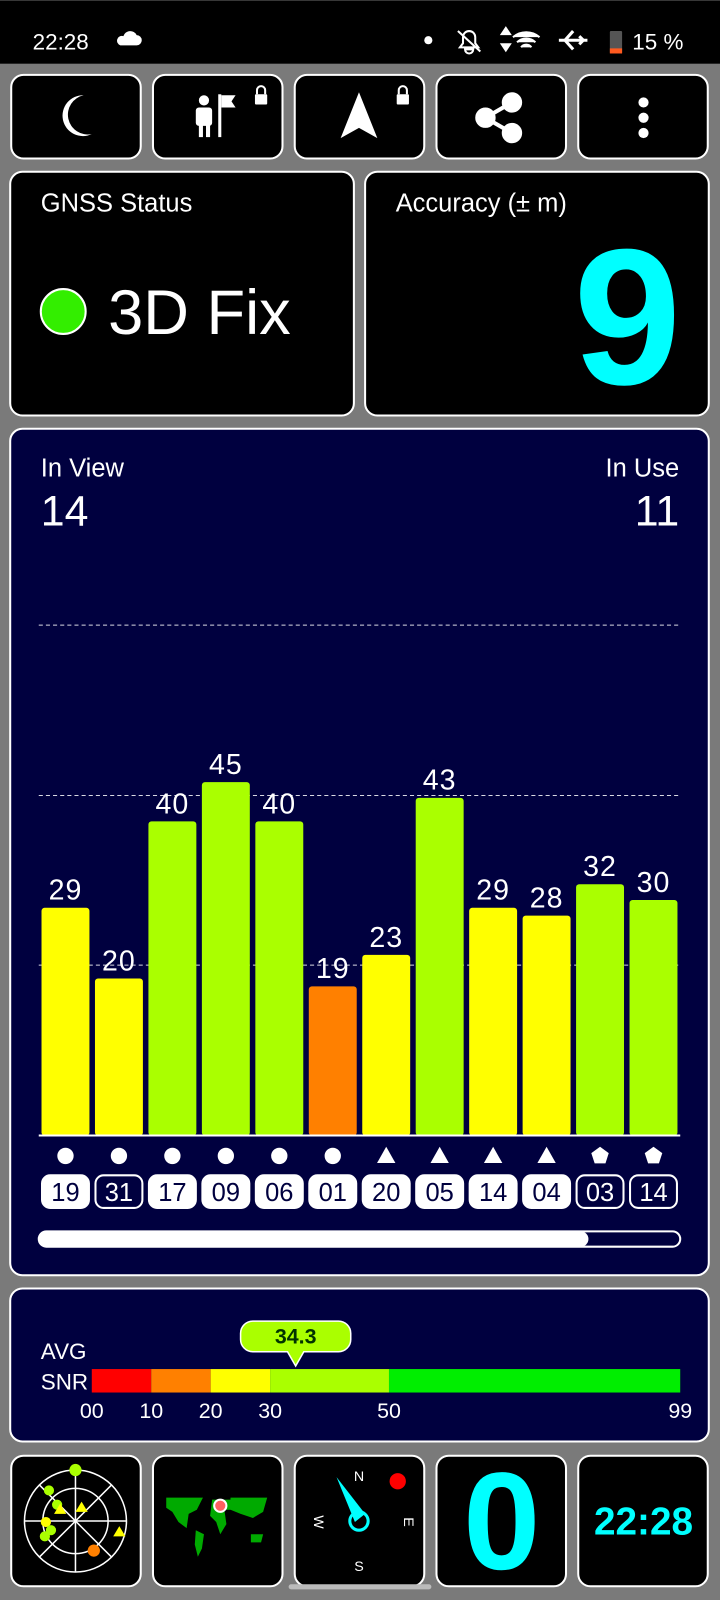 Image resolution: width=720 pixels, height=1600 pixels. Describe the element at coordinates (547, 898) in the screenshot. I see `bar-value-label: 28` at that location.